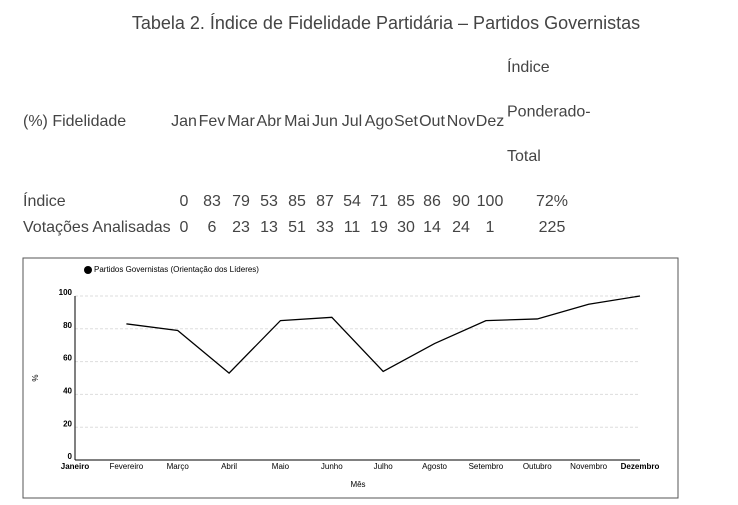 The height and width of the screenshot is (505, 738). What do you see at coordinates (74, 121) in the screenshot?
I see `header-label: (%) Fidelidade` at bounding box center [74, 121].